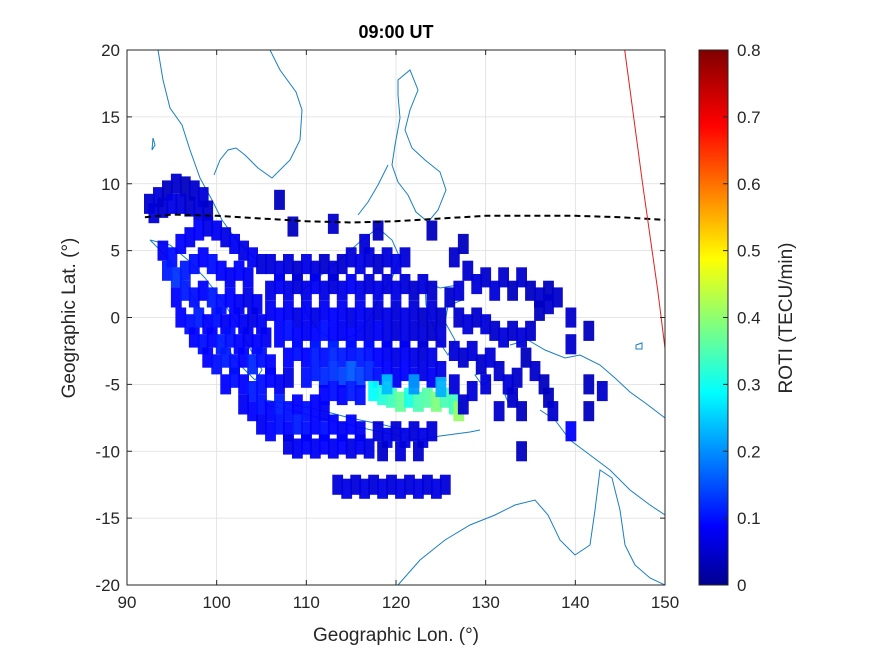  Describe the element at coordinates (749, 50) in the screenshot. I see `colorbar-tick-label: 0.8` at that location.